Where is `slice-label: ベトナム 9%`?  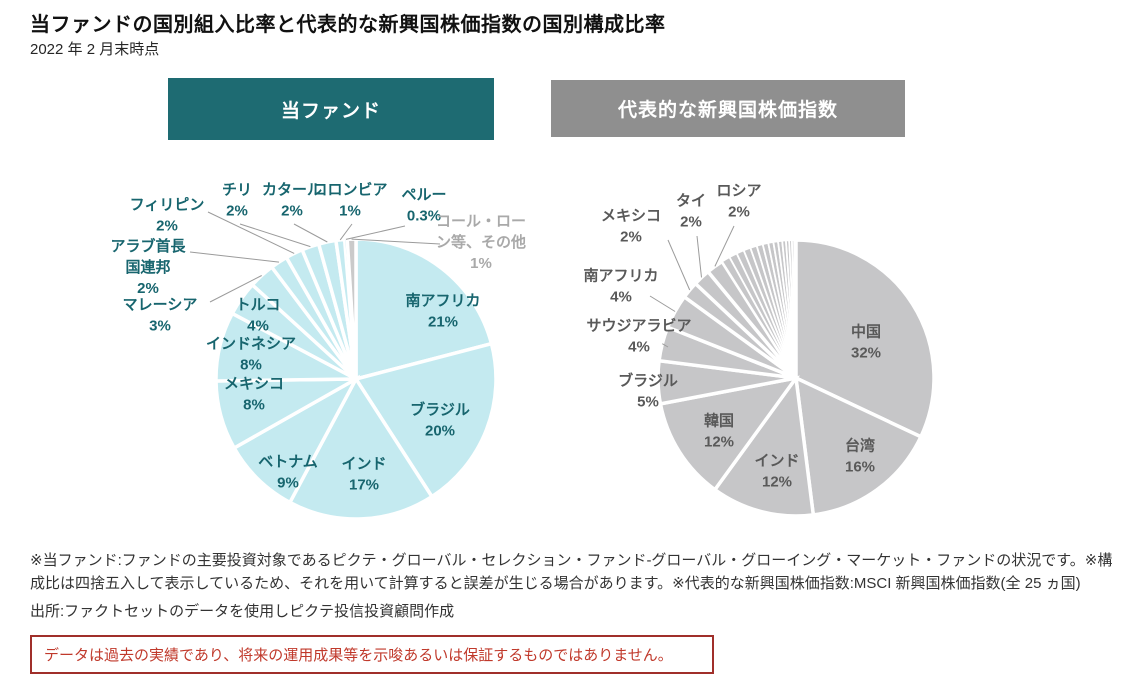 slice-label: ベトナム 9% is located at coordinates (288, 472).